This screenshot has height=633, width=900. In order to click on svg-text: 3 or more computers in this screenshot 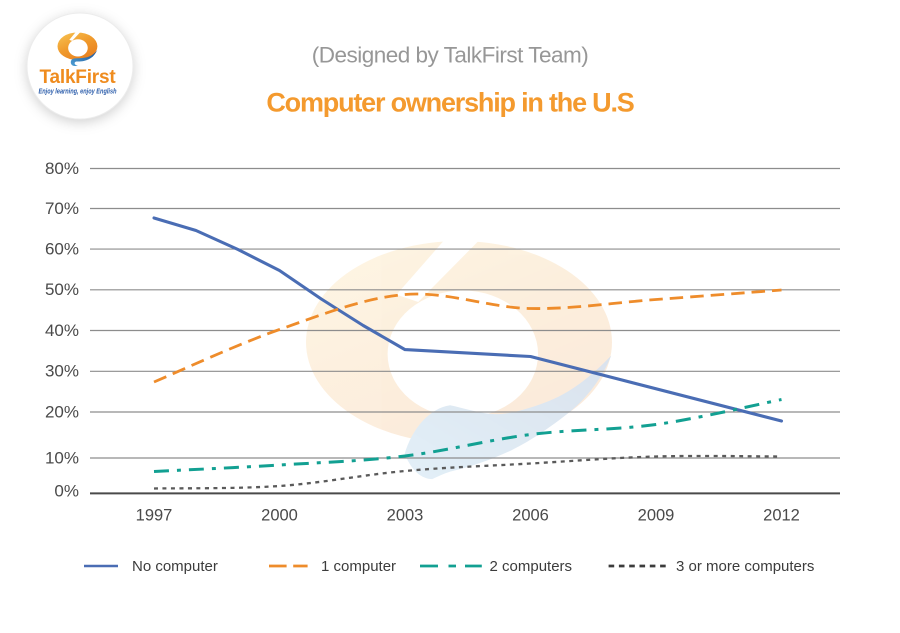, I will do `click(745, 566)`.